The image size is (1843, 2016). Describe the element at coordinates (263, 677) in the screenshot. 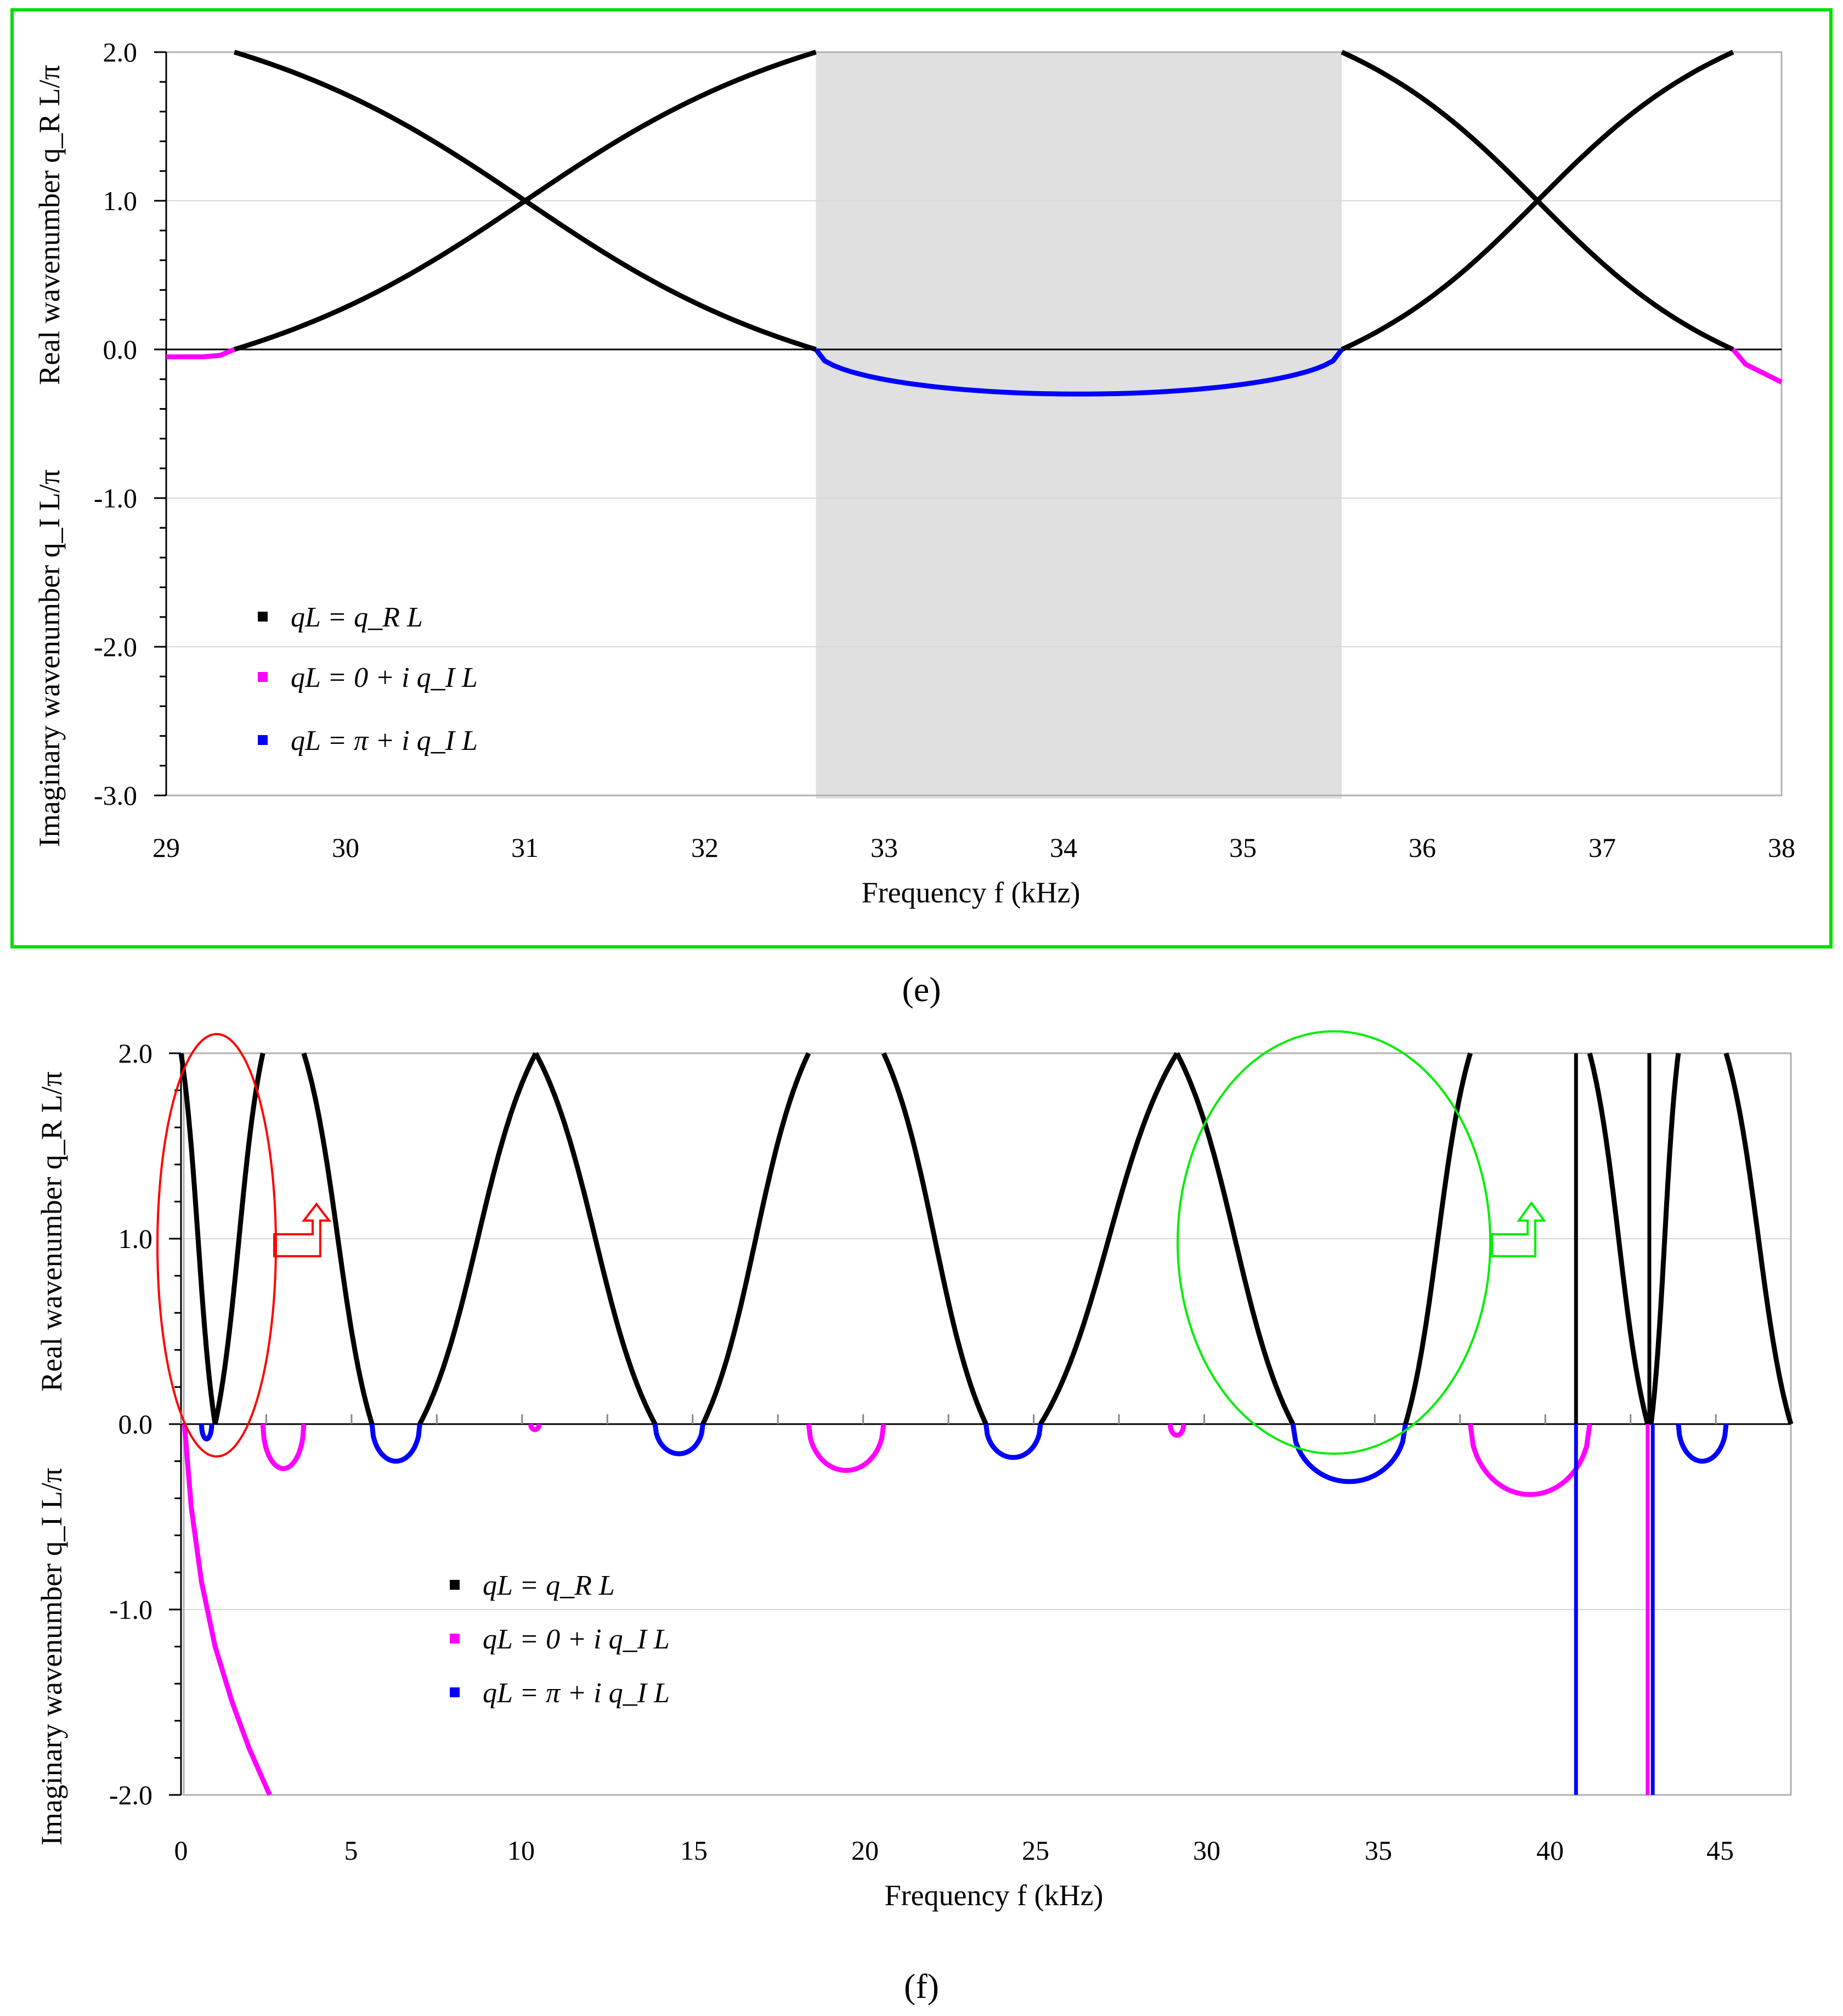

I see `e-legend-swatch-imag-zero` at that location.